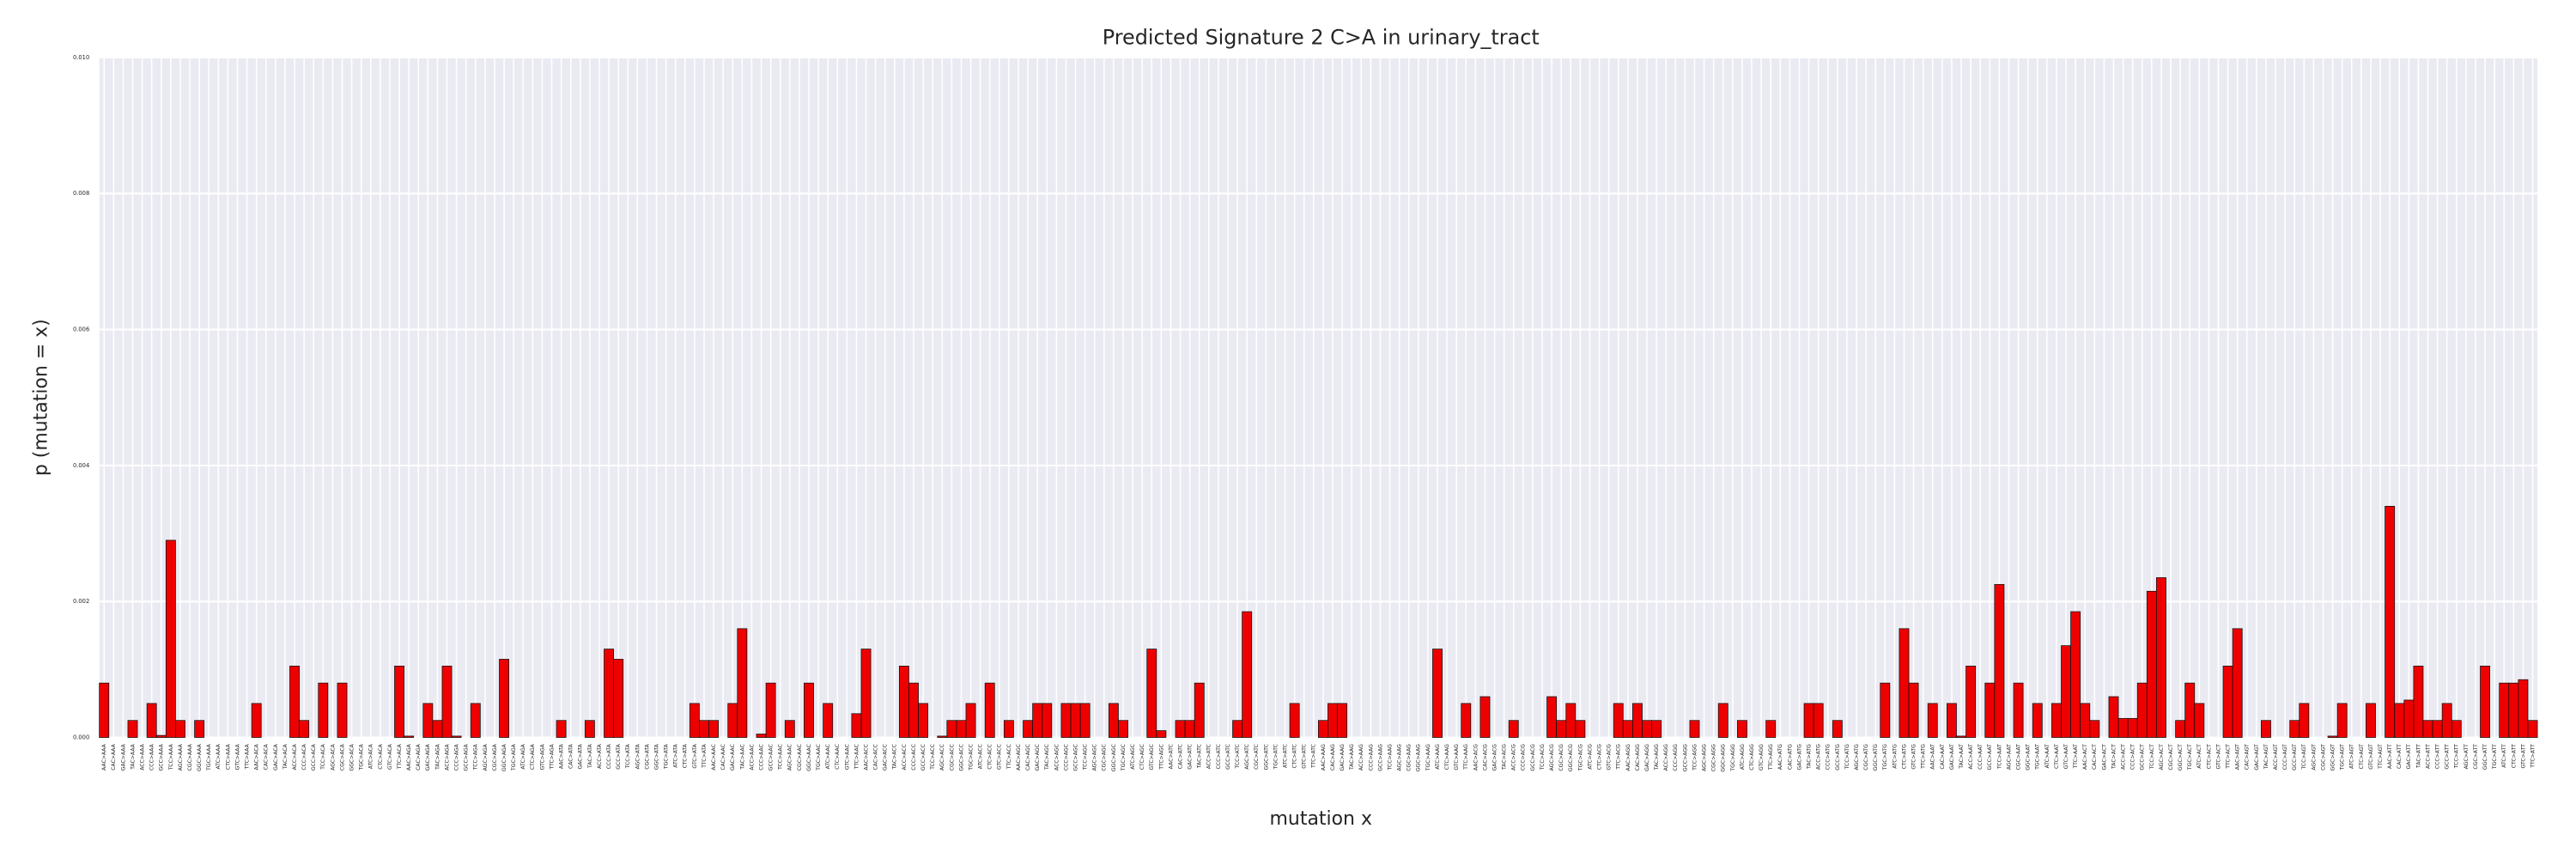  Describe the element at coordinates (714, 758) in the screenshot. I see `x-tick-label: AAC>AAC` at that location.